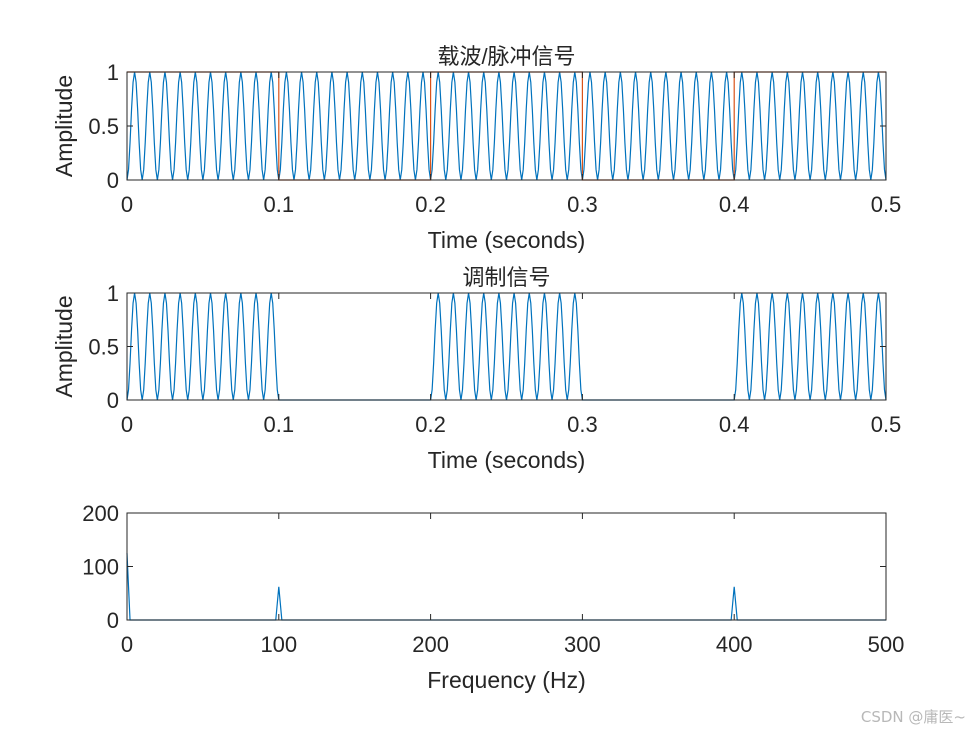 The width and height of the screenshot is (980, 740). Describe the element at coordinates (64, 126) in the screenshot. I see `chart1-ylabel: Amplitude` at that location.